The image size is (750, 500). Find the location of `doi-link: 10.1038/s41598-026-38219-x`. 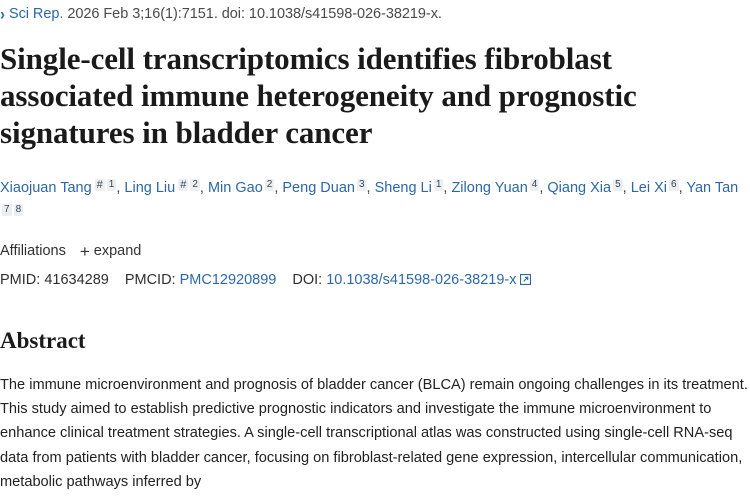

doi-link: 10.1038/s41598-026-38219-x is located at coordinates (421, 280).